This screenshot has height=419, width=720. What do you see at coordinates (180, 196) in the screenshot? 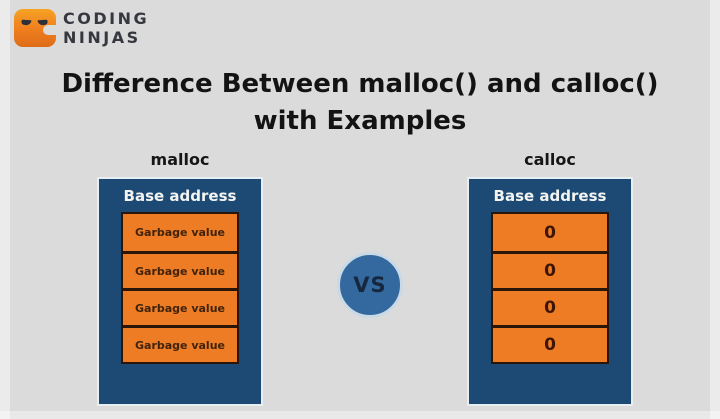
I see `malloc-base-address-label: Base address` at bounding box center [180, 196].